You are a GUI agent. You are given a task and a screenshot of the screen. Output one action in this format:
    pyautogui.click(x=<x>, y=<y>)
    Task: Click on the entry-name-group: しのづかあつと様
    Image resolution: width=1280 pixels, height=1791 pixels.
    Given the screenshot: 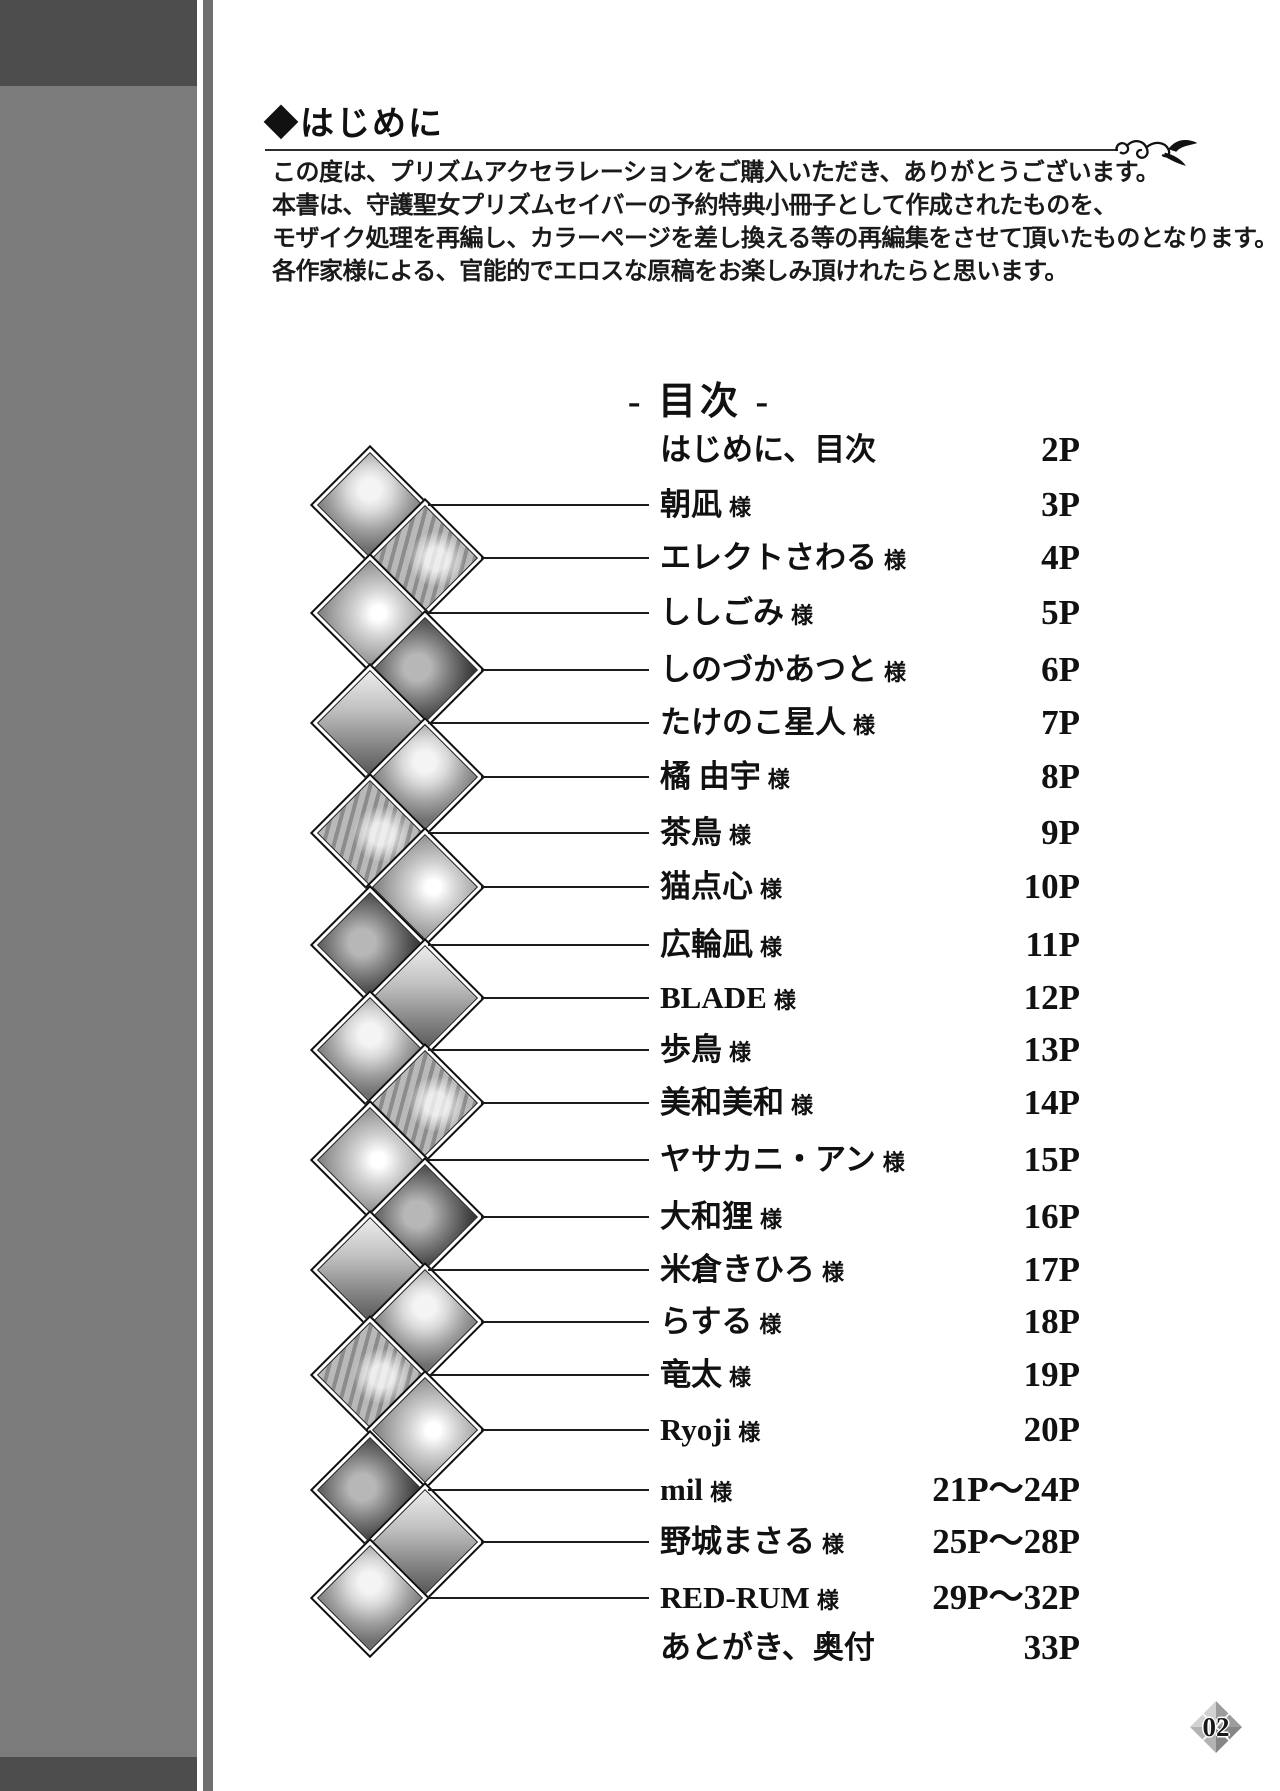 What is the action you would take?
    pyautogui.click(x=783, y=670)
    